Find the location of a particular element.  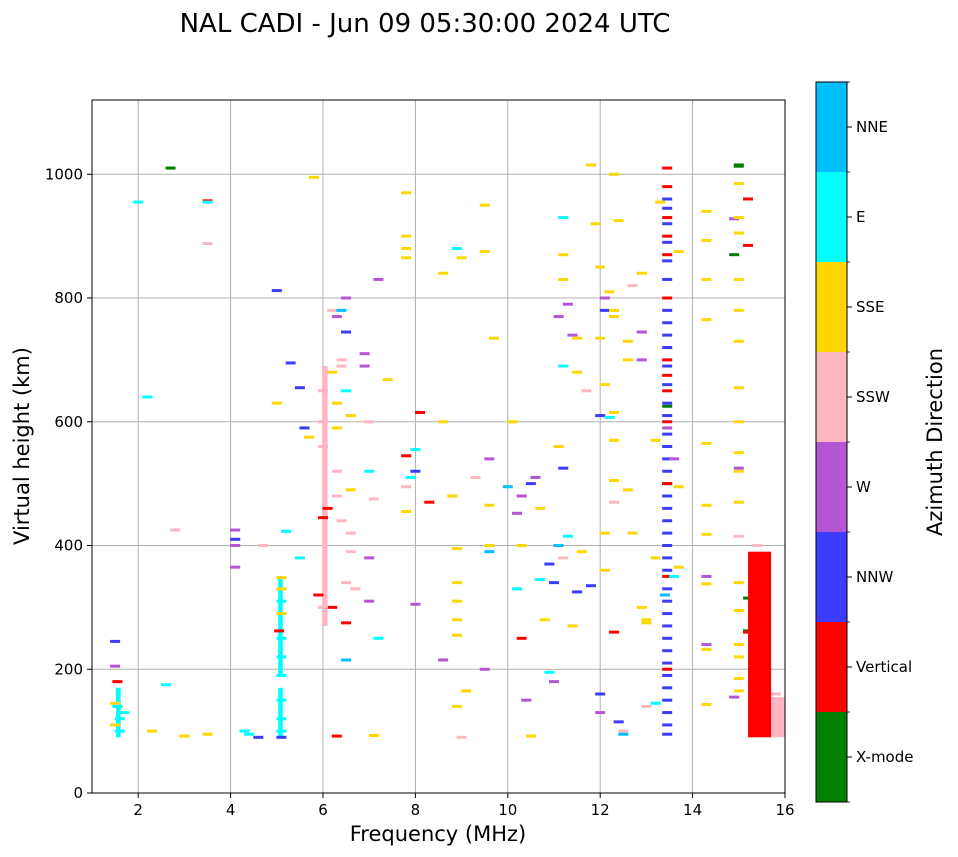

x-tick-label: 4 is located at coordinates (231, 810).